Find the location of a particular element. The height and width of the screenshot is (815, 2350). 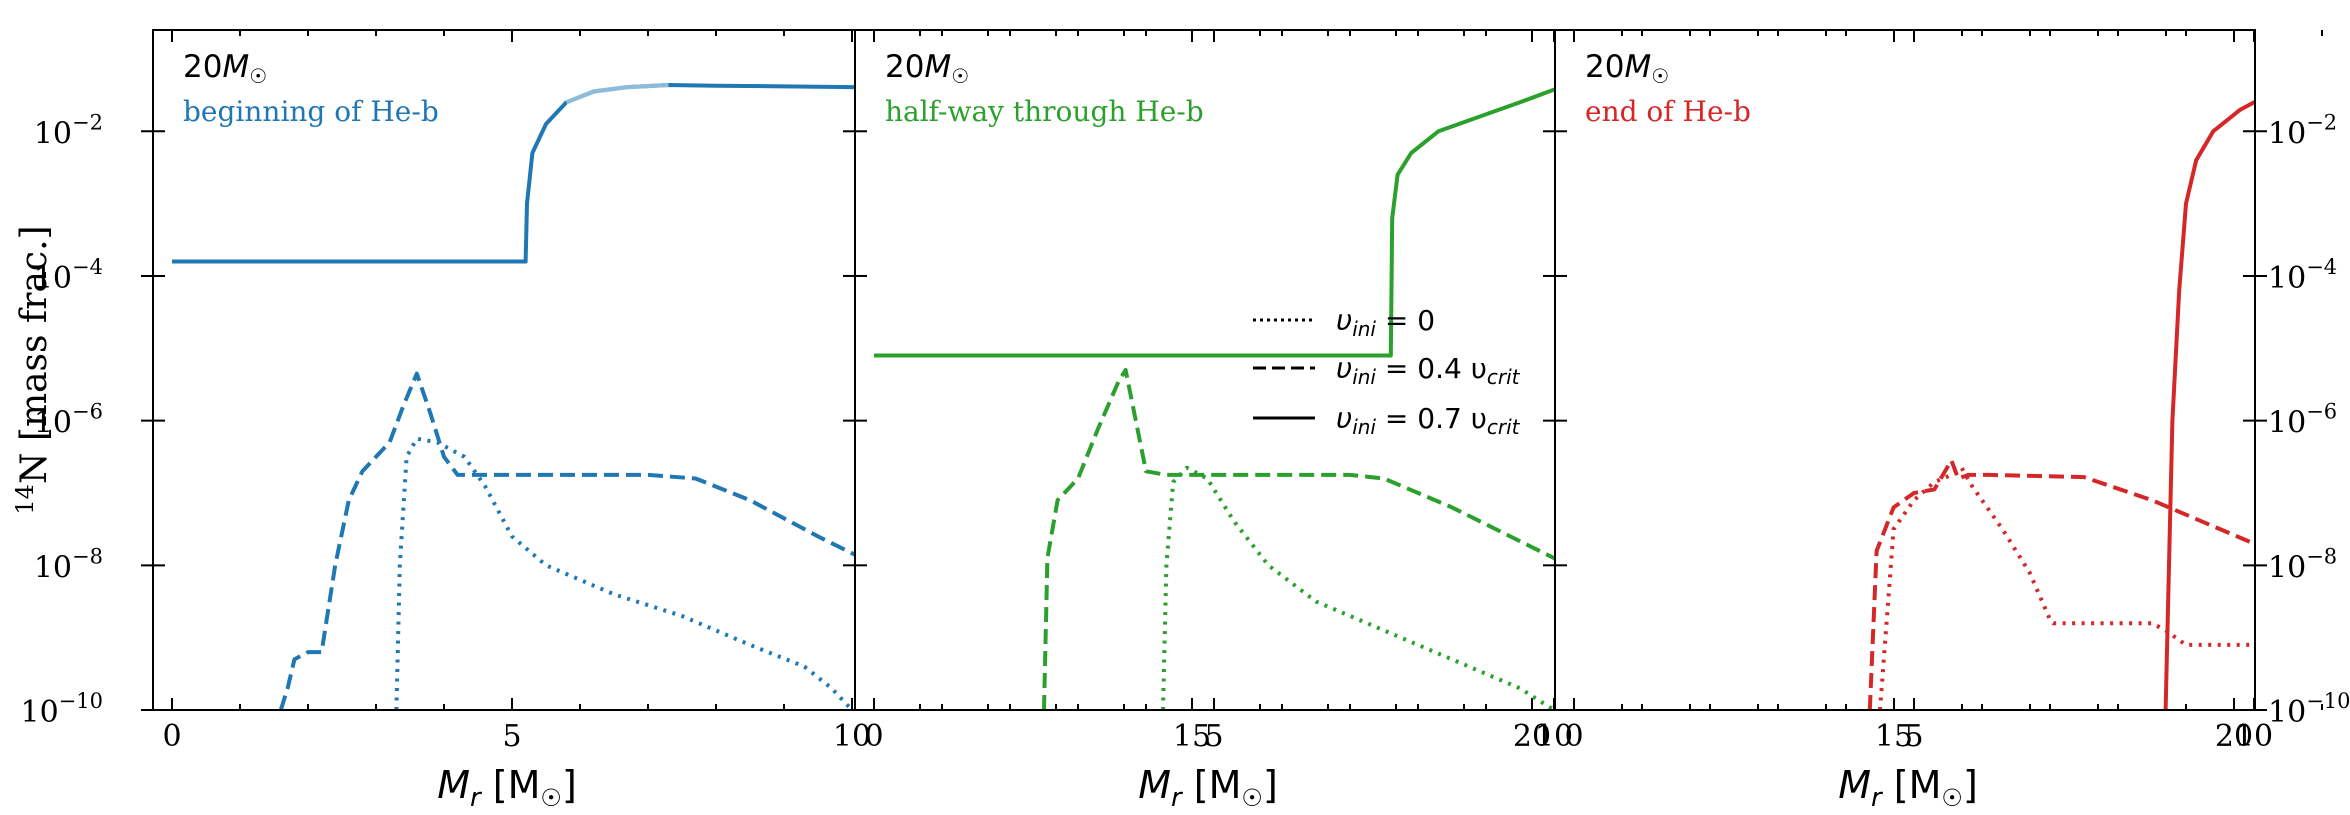

y-tick-exponent: −8 is located at coordinates (87, 556).